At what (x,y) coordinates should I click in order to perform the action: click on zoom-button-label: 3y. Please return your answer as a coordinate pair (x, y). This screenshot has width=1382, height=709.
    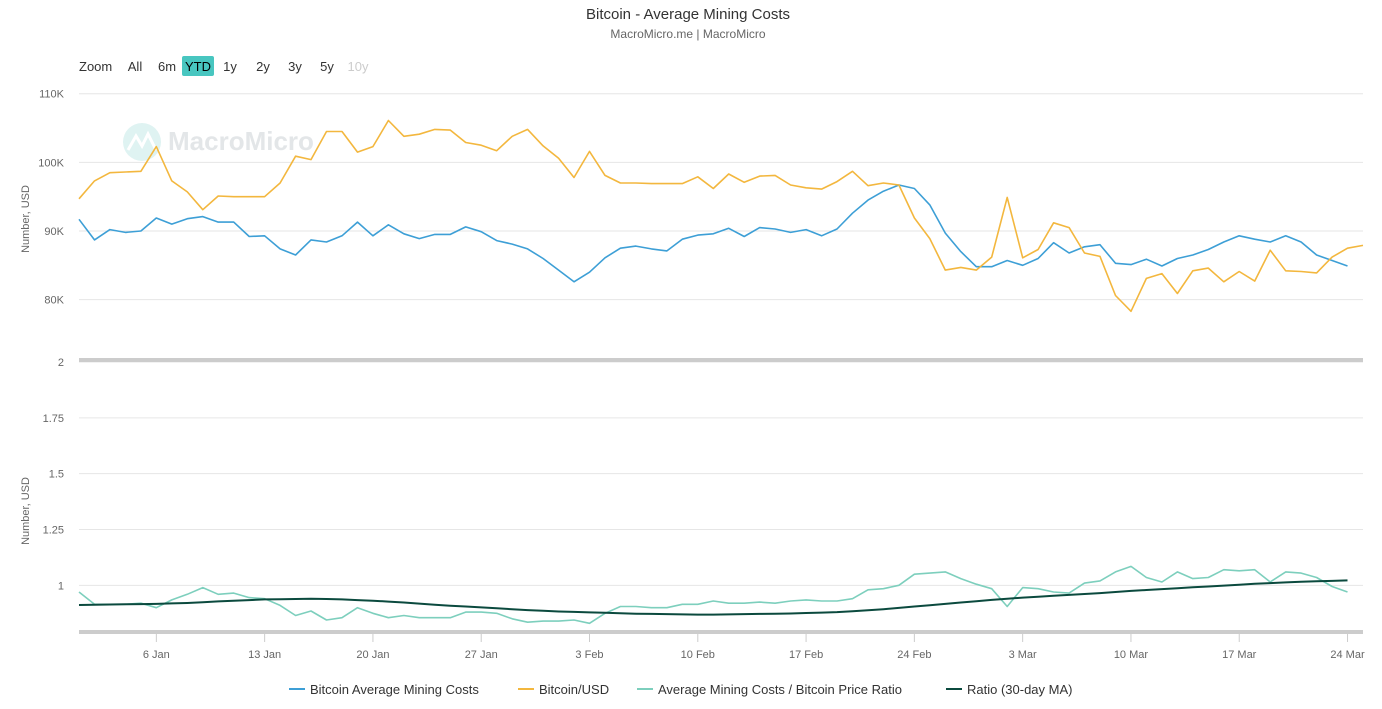
    Looking at the image, I should click on (295, 66).